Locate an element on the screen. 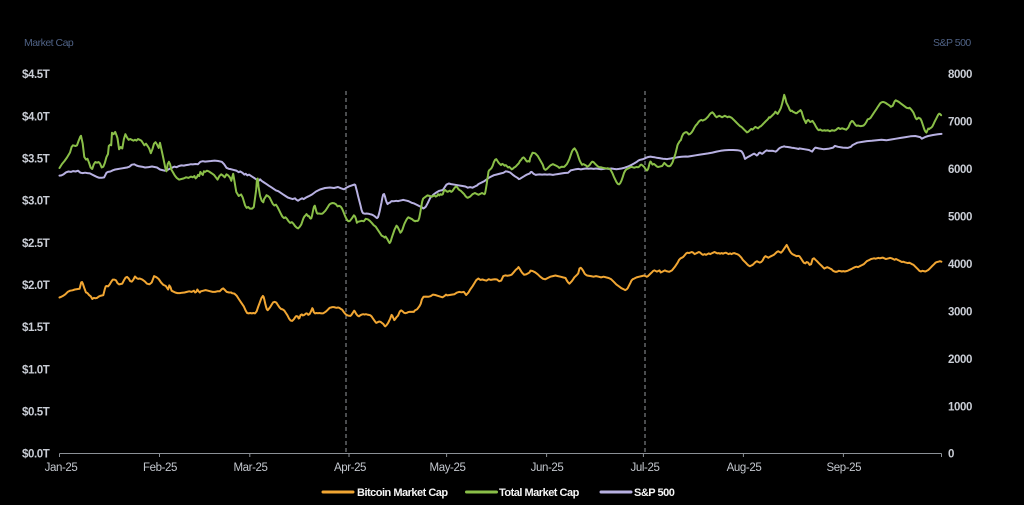  svg-text: 7000 is located at coordinates (960, 123).